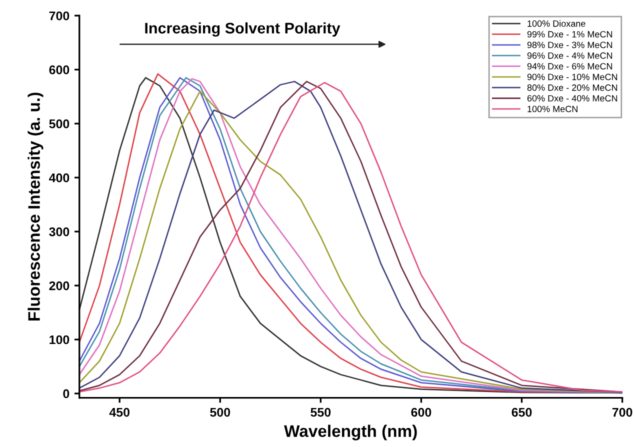  What do you see at coordinates (60, 339) in the screenshot?
I see `y-tick-label: 100` at bounding box center [60, 339].